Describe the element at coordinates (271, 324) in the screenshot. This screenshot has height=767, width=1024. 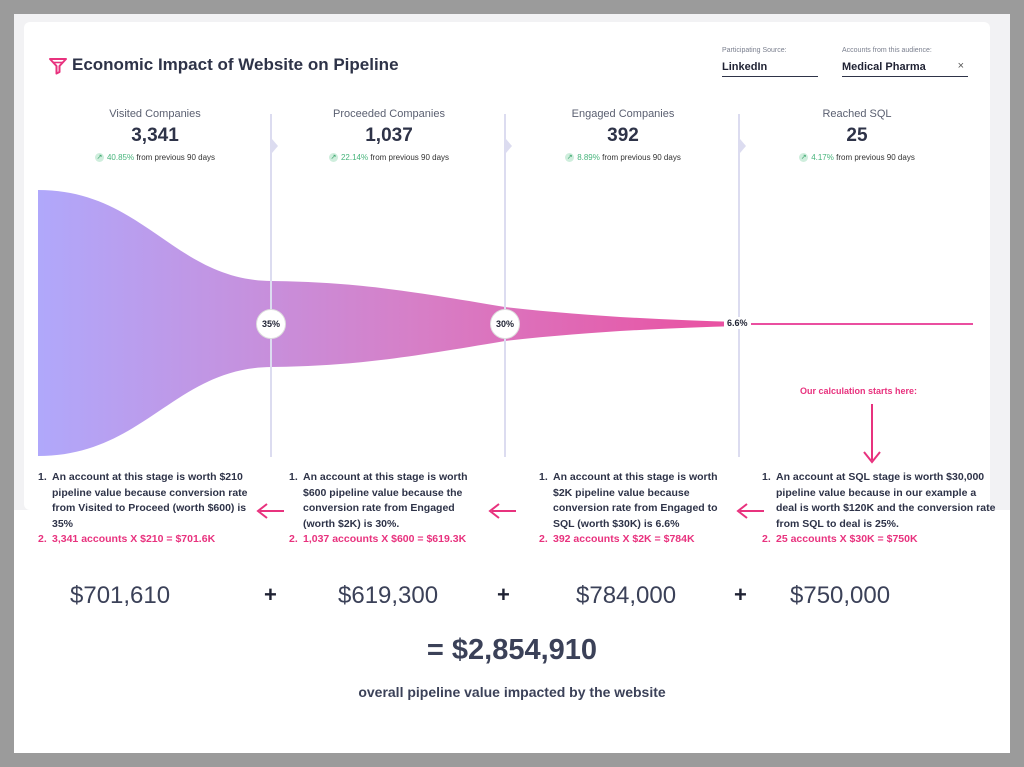
I see `conversion-badge: 35%` at that location.